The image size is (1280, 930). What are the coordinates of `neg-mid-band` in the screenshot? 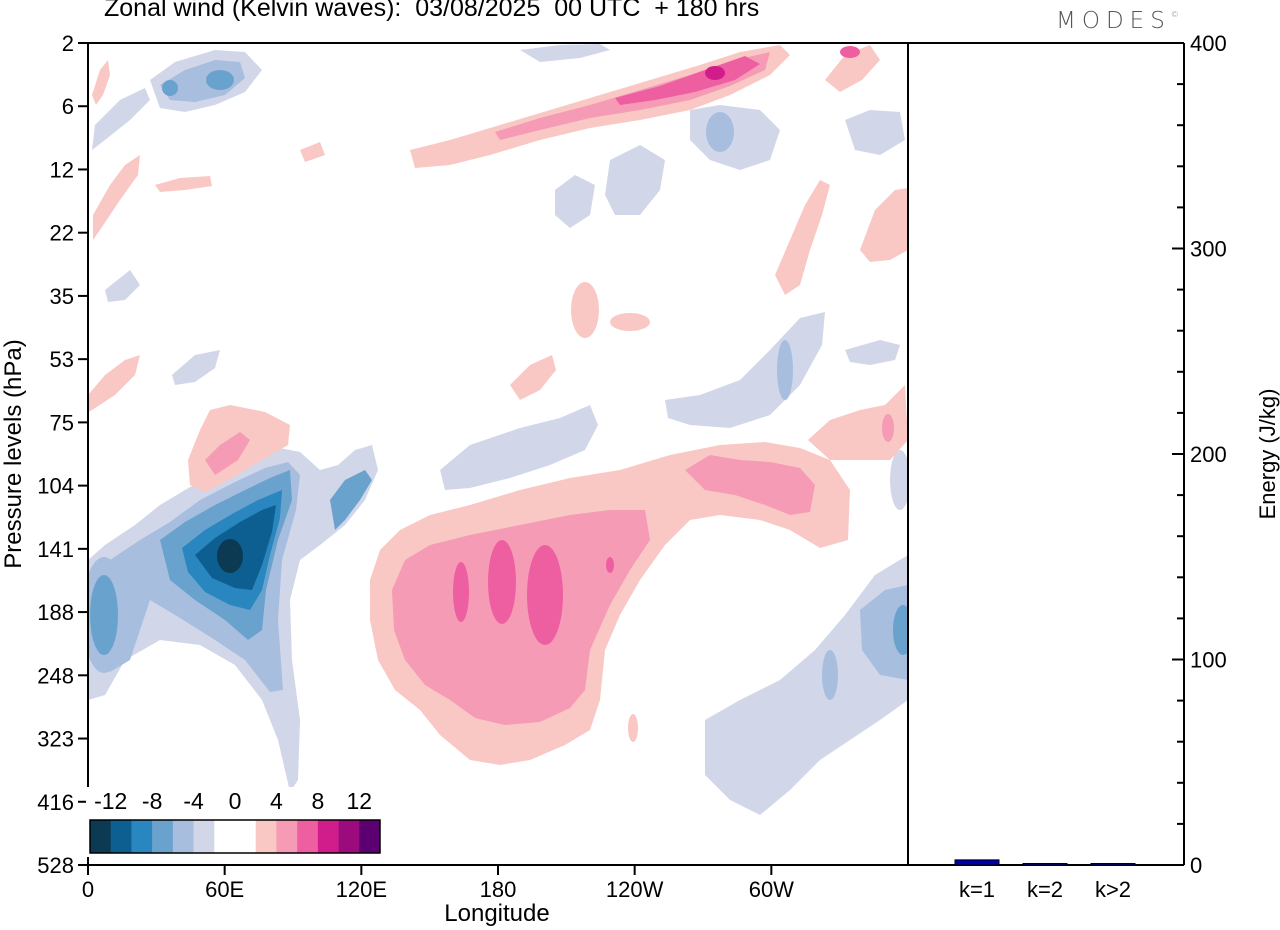 It's located at (519, 447).